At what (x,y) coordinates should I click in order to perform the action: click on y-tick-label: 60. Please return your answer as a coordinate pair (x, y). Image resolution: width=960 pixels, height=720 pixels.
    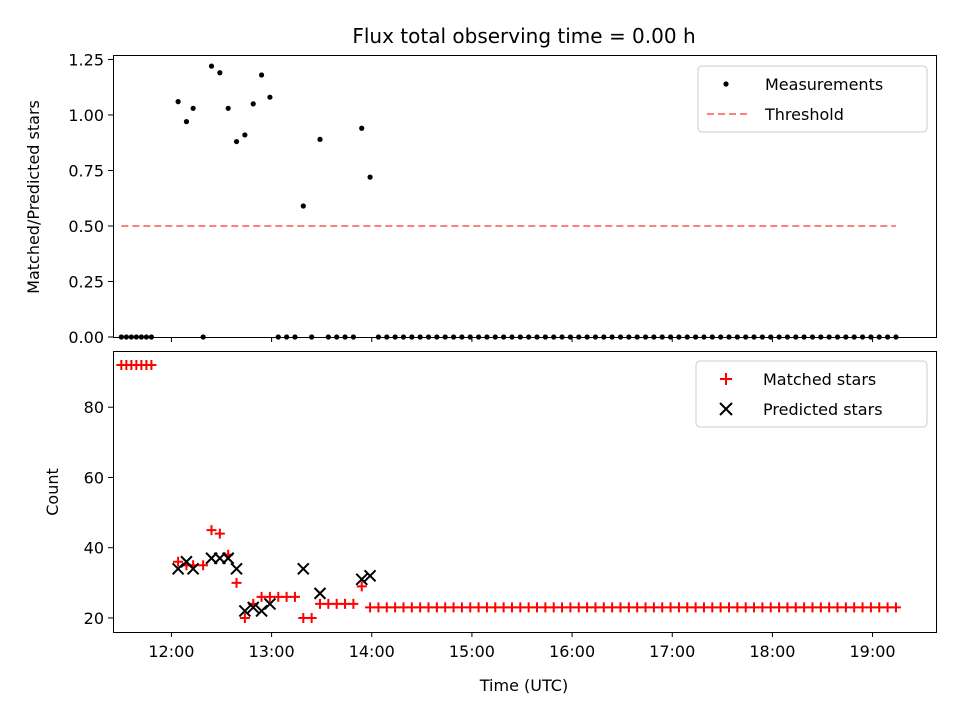
    Looking at the image, I should click on (94, 477).